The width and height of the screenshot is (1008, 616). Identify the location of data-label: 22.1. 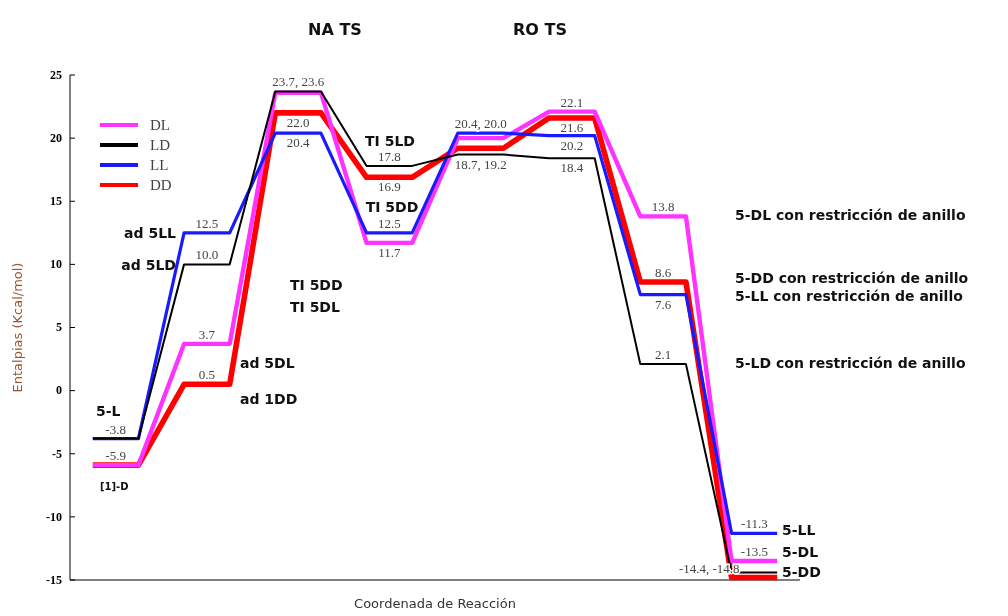
(572, 102).